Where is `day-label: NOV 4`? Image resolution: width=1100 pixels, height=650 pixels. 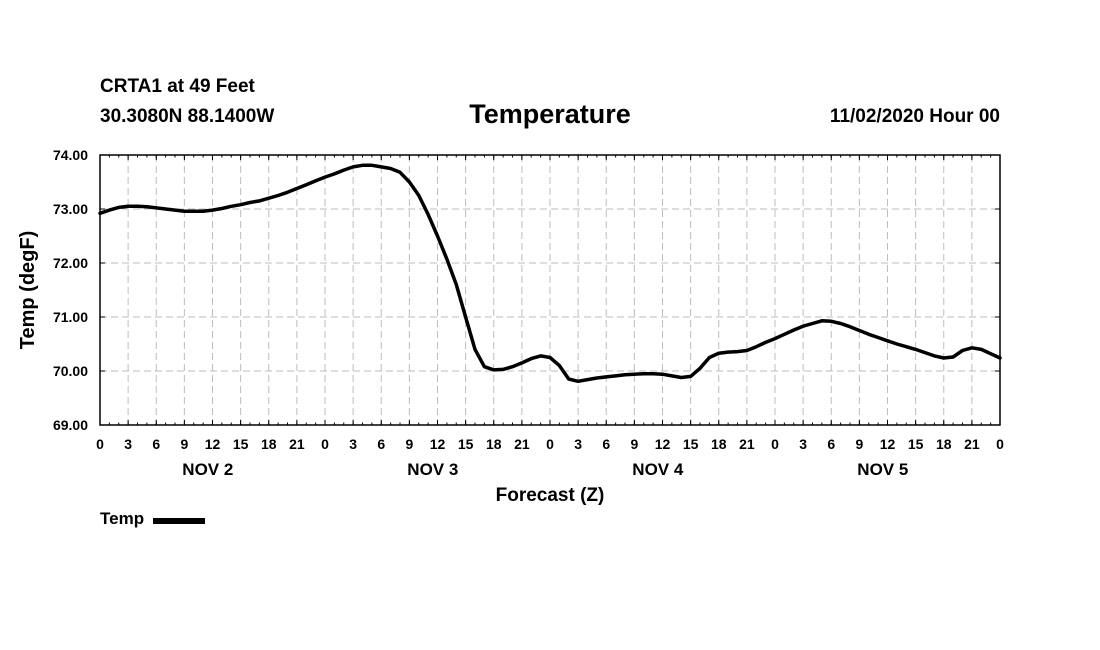 day-label: NOV 4 is located at coordinates (658, 469).